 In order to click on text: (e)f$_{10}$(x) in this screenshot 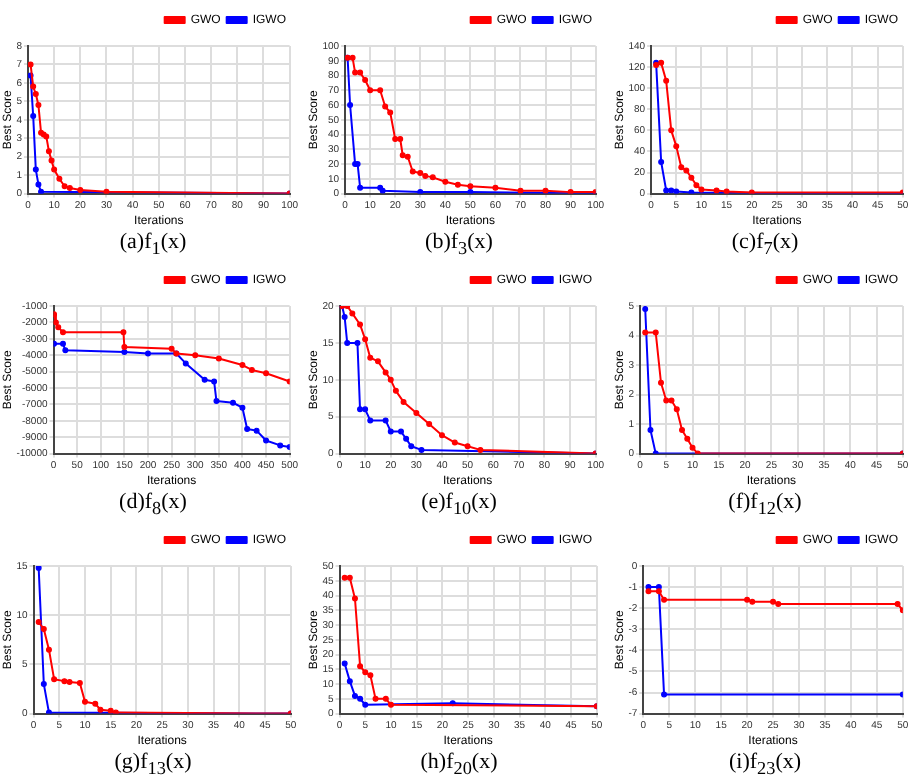, I will do `click(459, 503)`.